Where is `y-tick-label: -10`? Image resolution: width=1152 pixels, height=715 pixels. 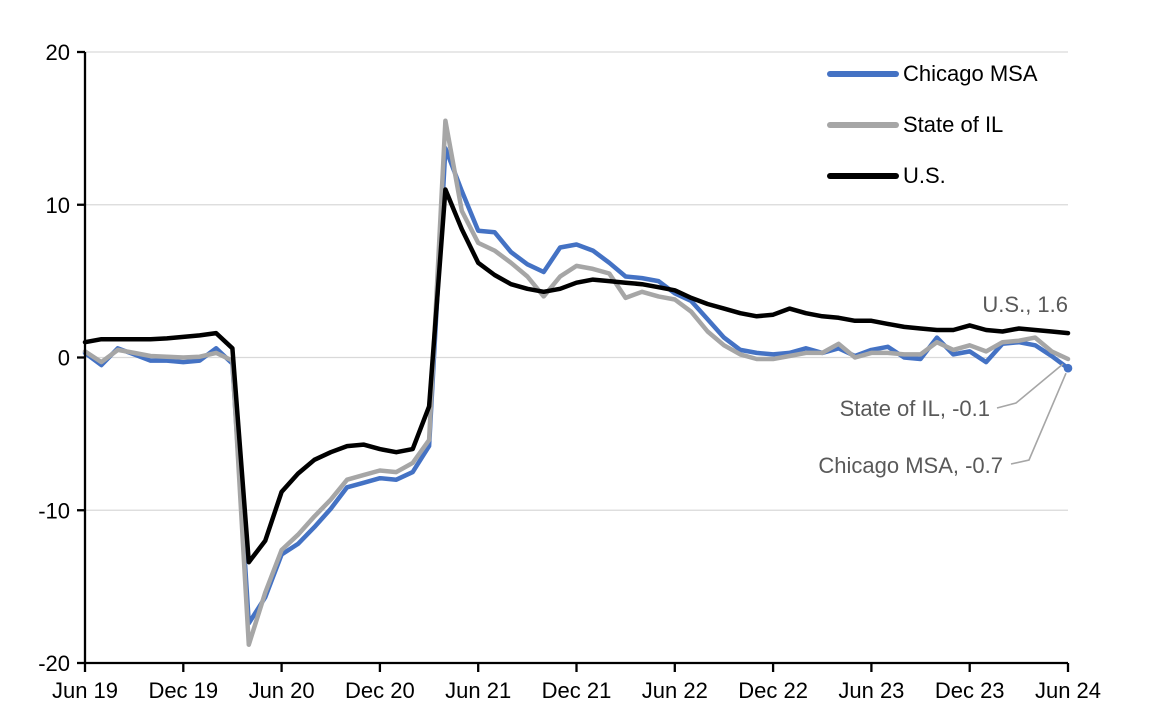
y-tick-label: -10 is located at coordinates (54, 510).